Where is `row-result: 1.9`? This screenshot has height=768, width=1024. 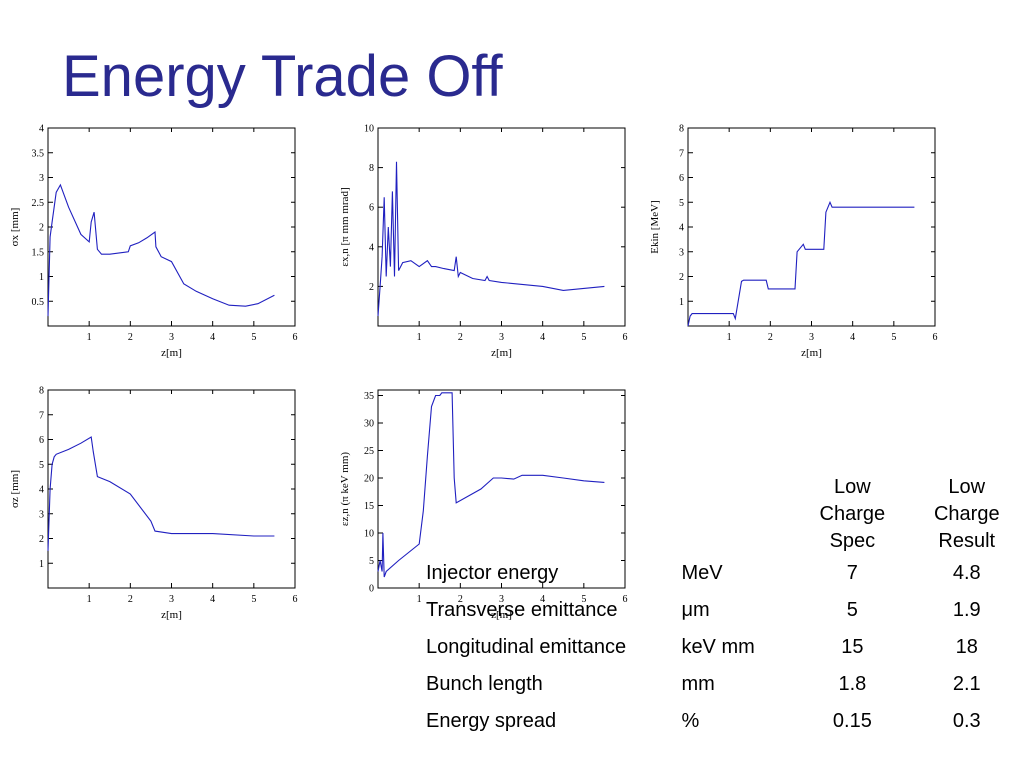
row-result: 1.9 is located at coordinates (966, 610).